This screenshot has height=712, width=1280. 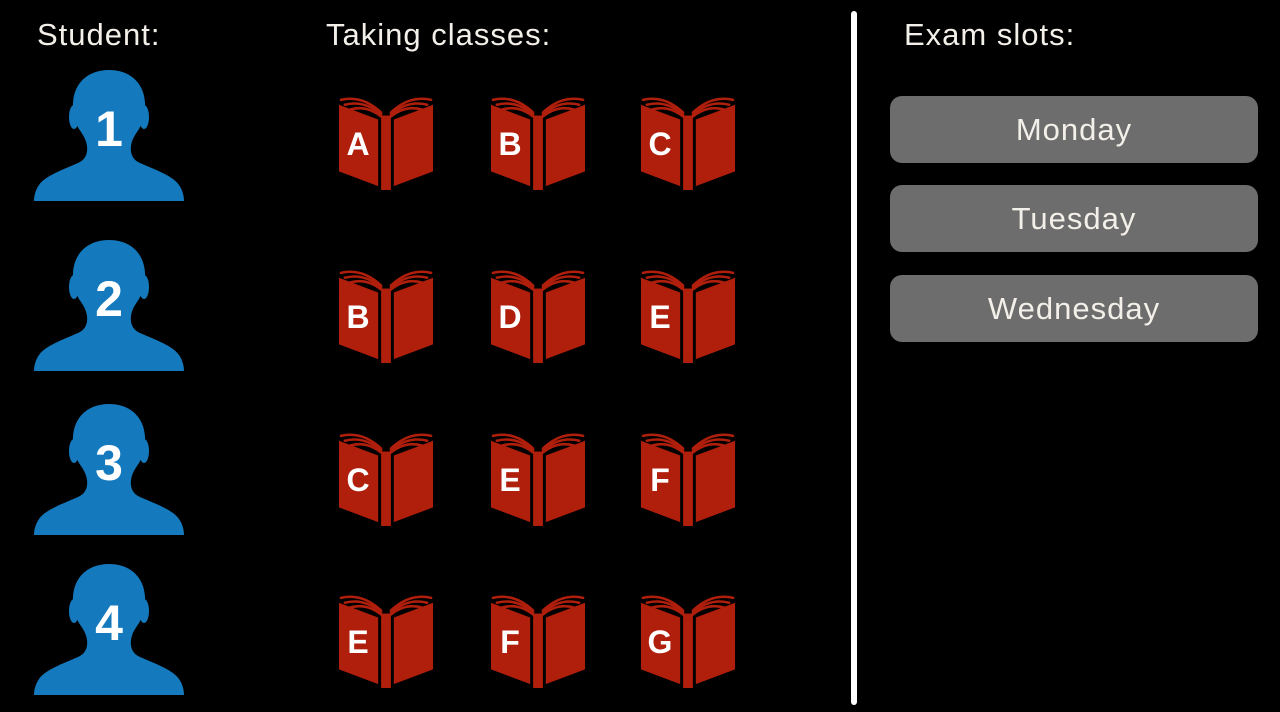 I want to click on class-book-student2-slot1: B, so click(x=386, y=314).